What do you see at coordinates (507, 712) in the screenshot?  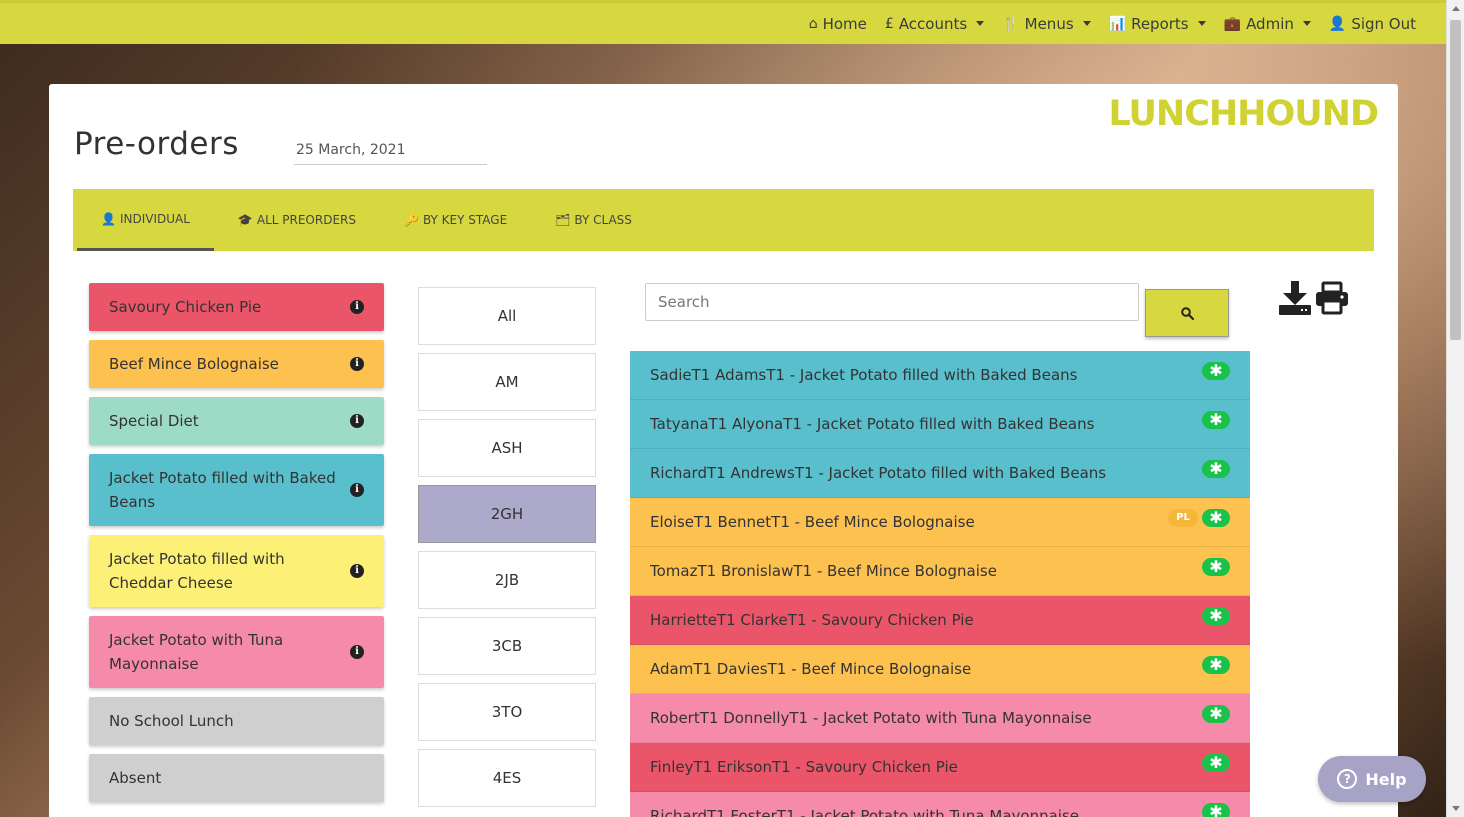 I see `class-item: 3TO` at bounding box center [507, 712].